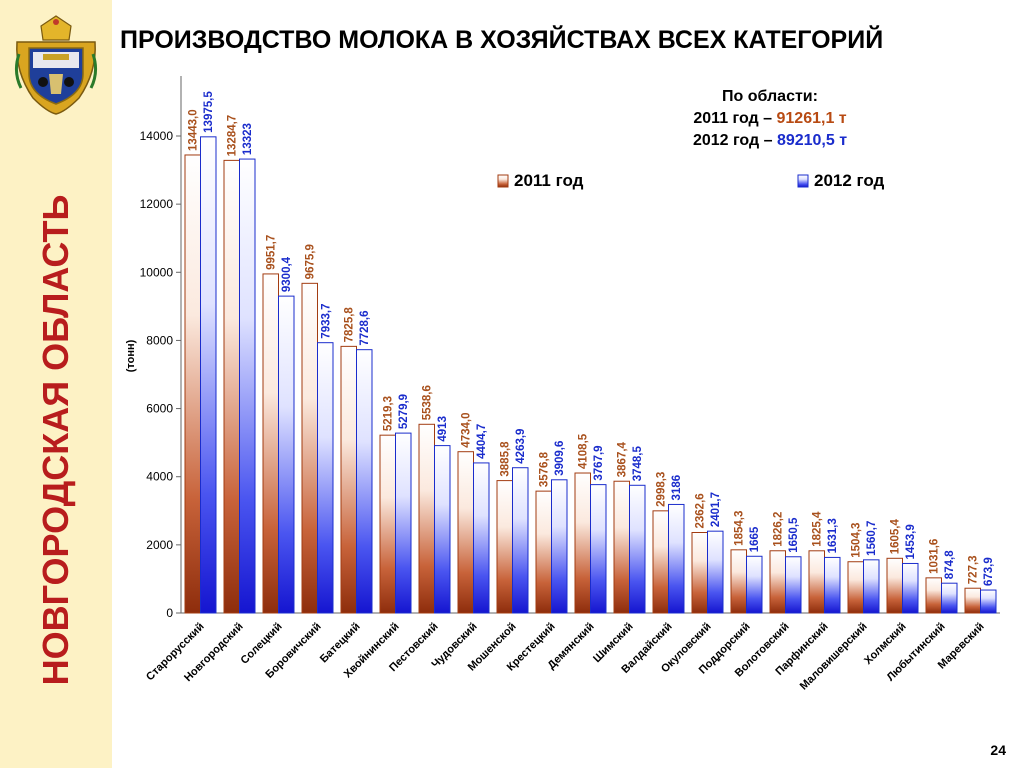 The image size is (1024, 768). Describe the element at coordinates (159, 340) in the screenshot. I see `y-tick-label: 8000` at that location.